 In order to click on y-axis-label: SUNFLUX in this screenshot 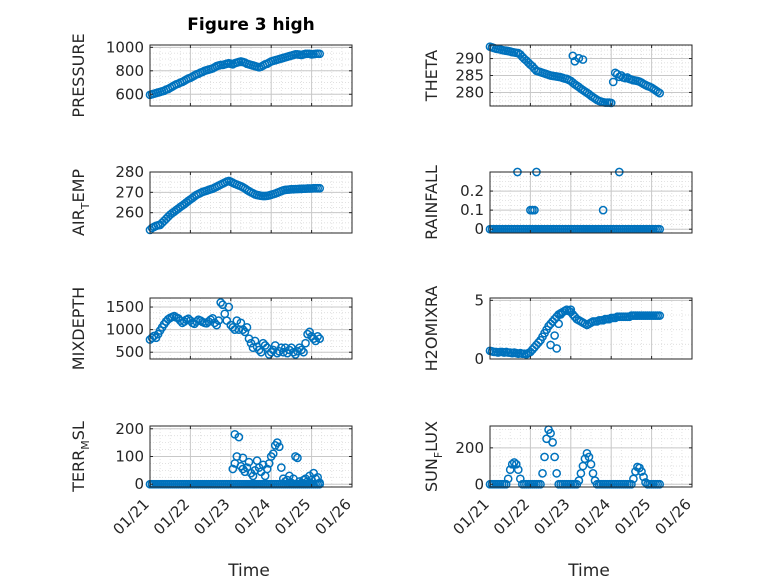, I will do `click(433, 456)`.